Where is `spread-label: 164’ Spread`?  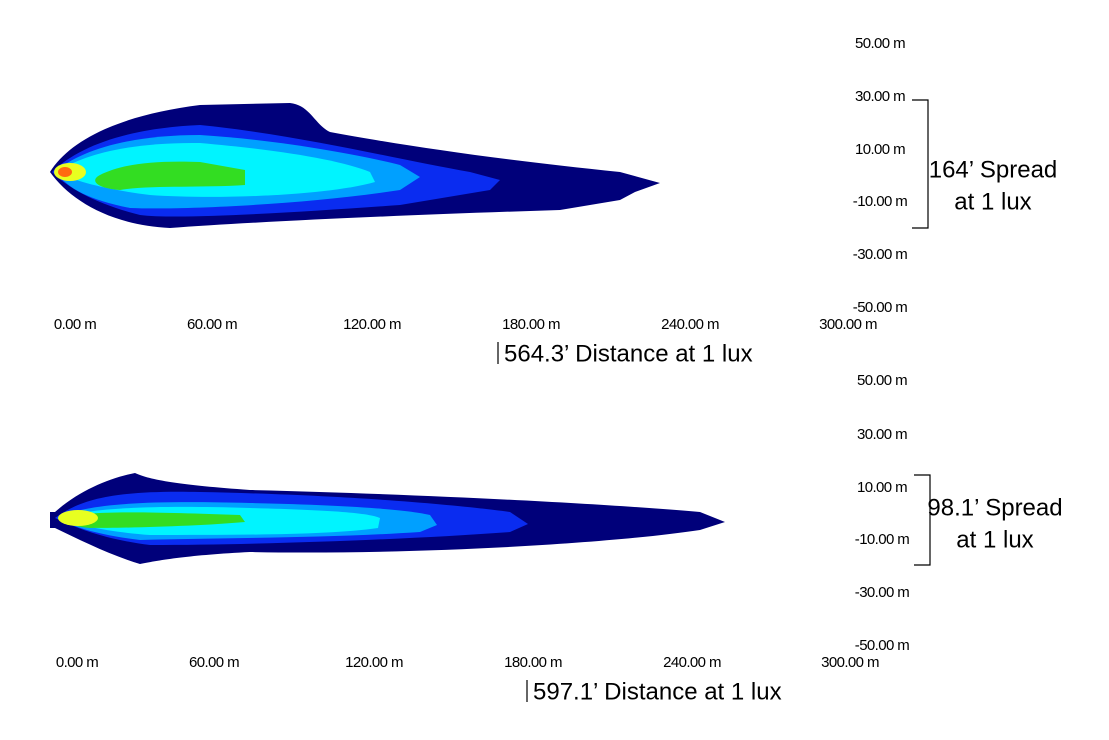 spread-label: 164’ Spread is located at coordinates (993, 169).